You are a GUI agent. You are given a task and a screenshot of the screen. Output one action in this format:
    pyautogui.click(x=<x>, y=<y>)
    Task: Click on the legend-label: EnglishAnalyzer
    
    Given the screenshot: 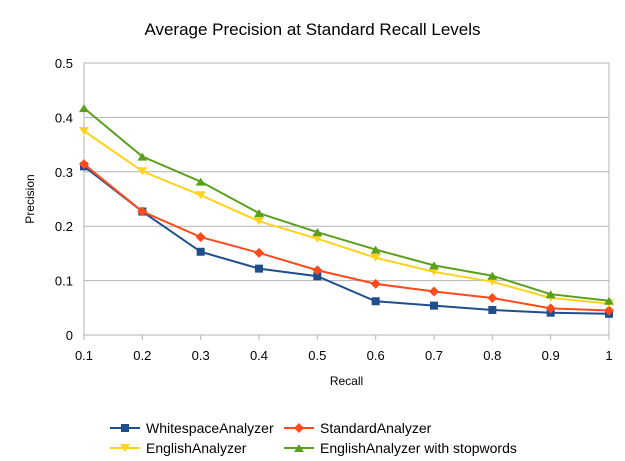 What is the action you would take?
    pyautogui.click(x=196, y=448)
    